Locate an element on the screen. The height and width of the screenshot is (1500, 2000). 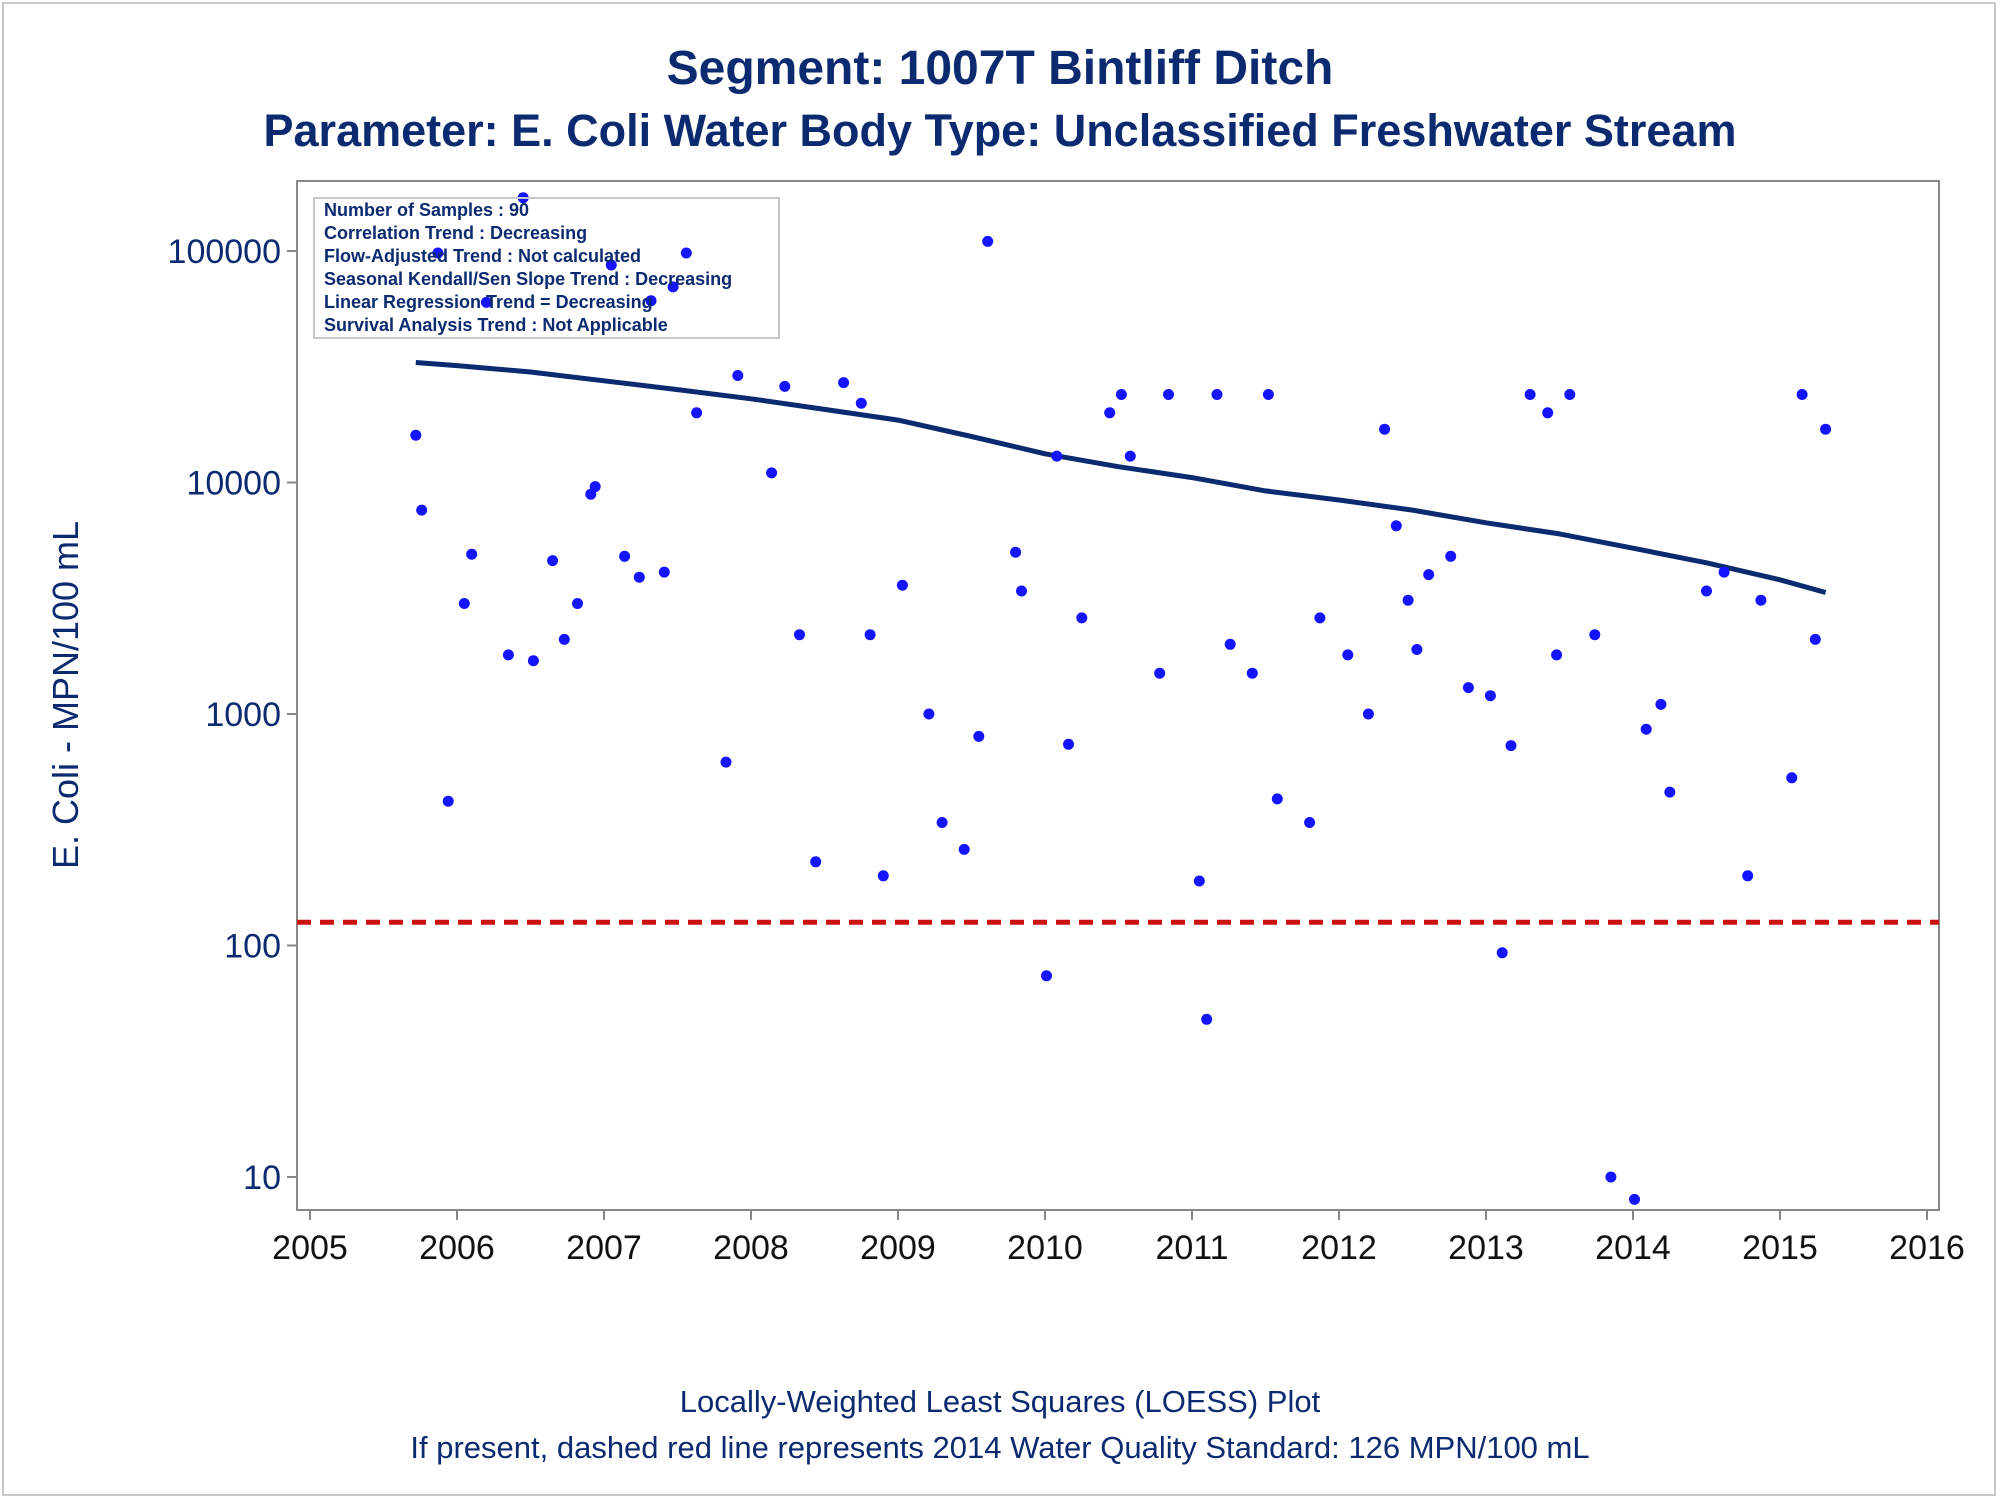
y-tick-label-100: 100 is located at coordinates (252, 947).